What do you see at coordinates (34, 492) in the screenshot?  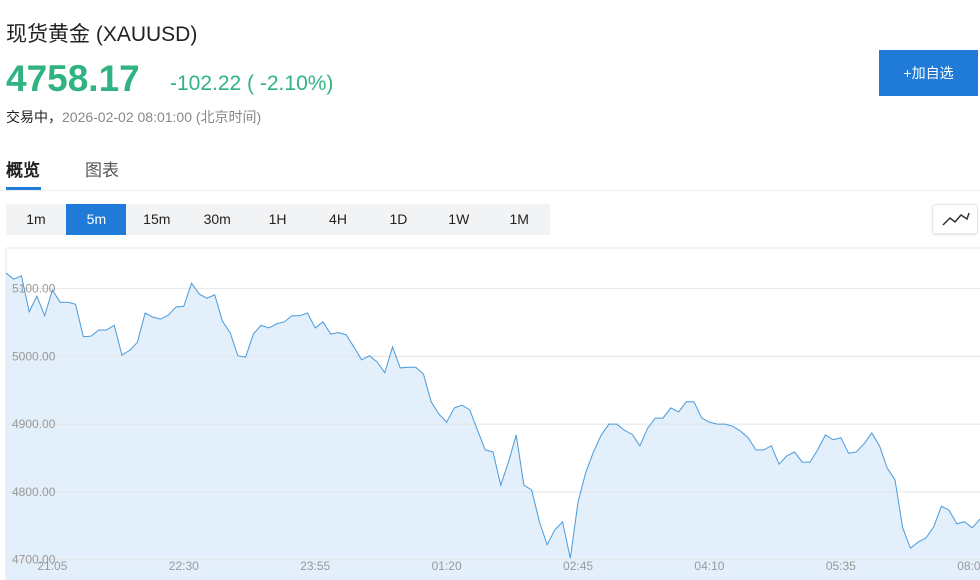 I see `y-tick-label: 4800.00` at bounding box center [34, 492].